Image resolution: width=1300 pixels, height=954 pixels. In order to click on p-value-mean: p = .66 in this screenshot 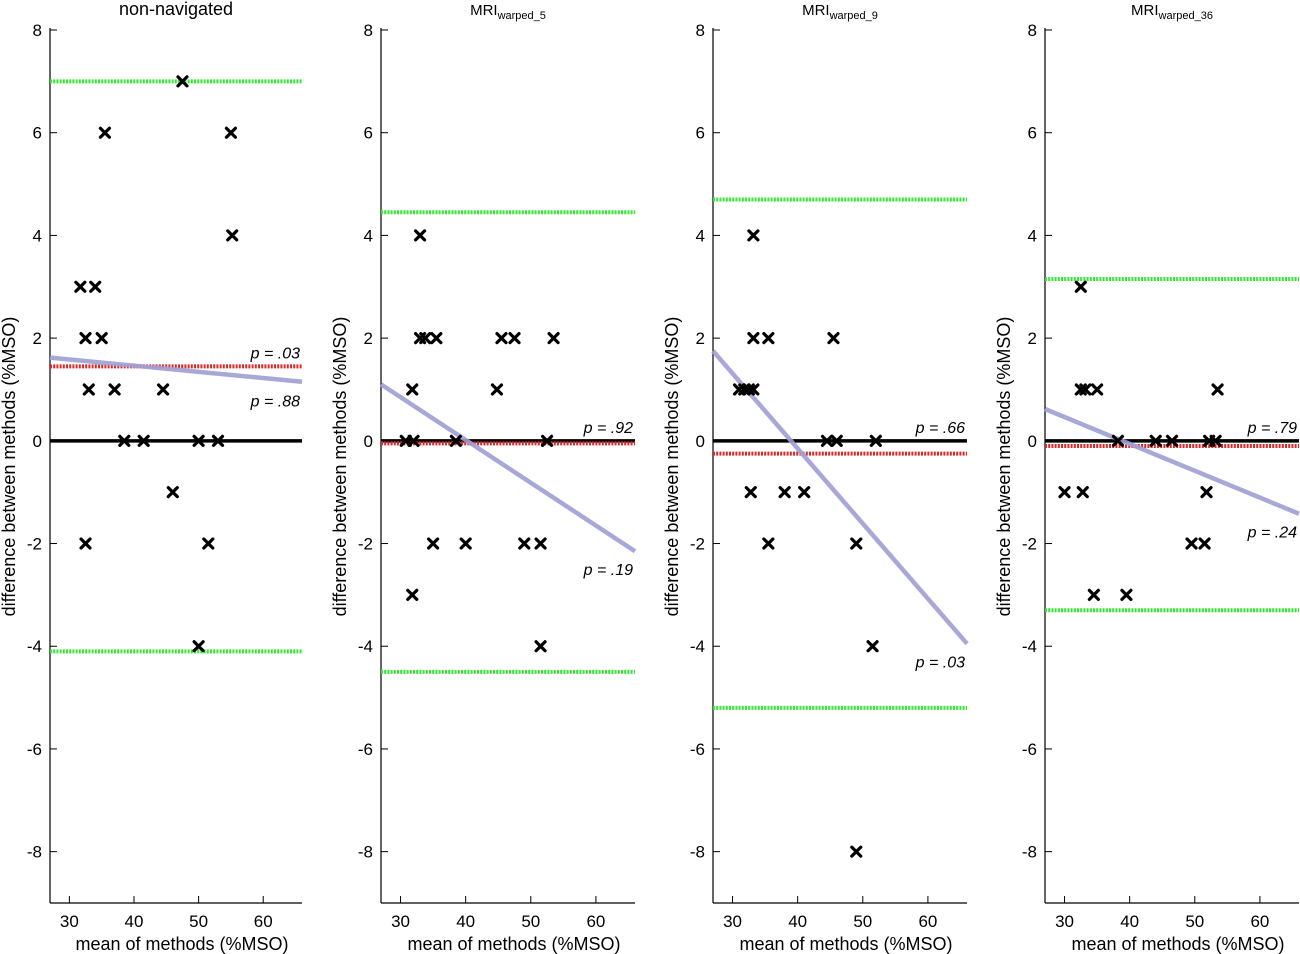, I will do `click(940, 428)`.